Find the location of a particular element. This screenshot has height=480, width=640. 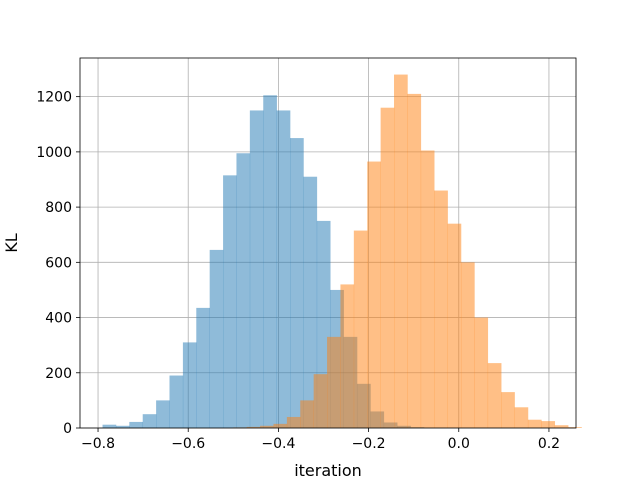

y-tick-label: 0 is located at coordinates (67, 429).